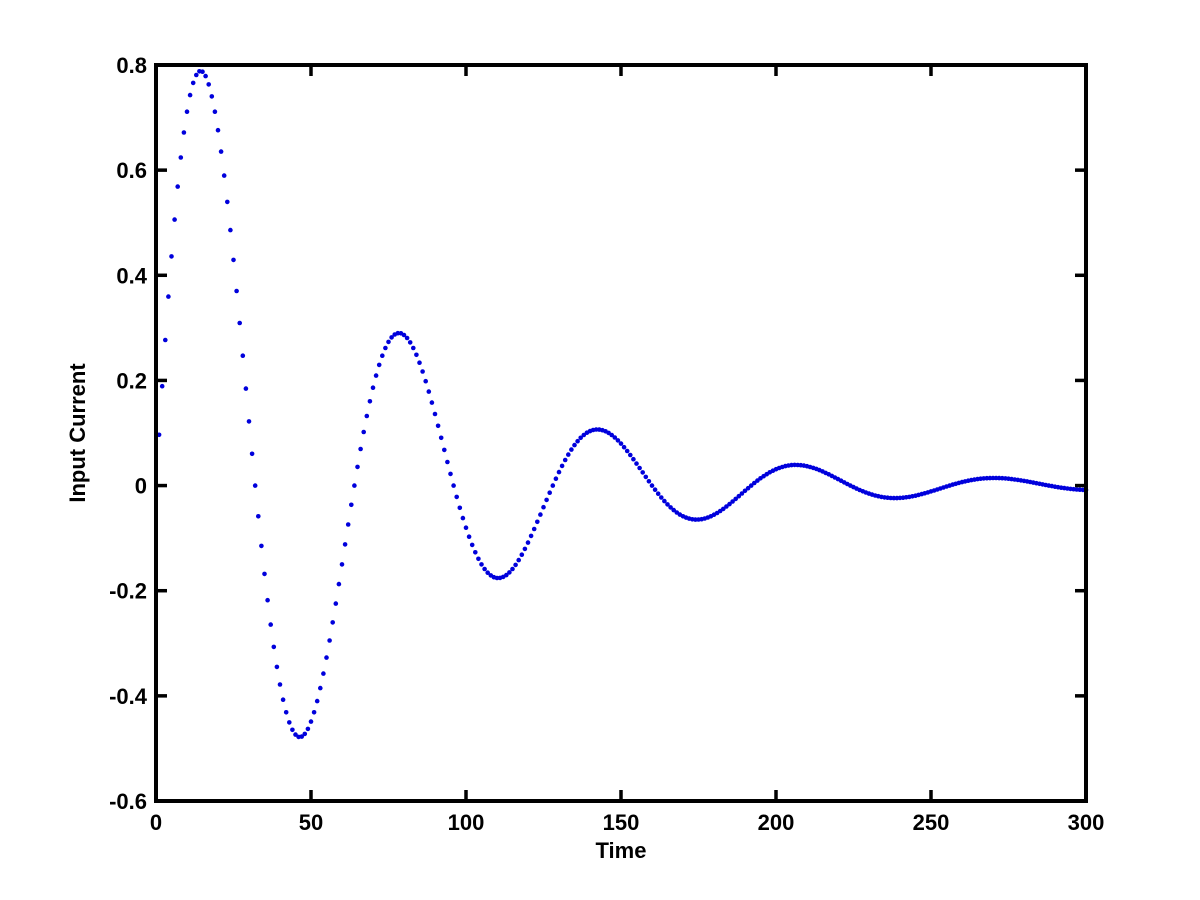  Describe the element at coordinates (131, 275) in the screenshot. I see `y-tick-label: 0.4` at that location.